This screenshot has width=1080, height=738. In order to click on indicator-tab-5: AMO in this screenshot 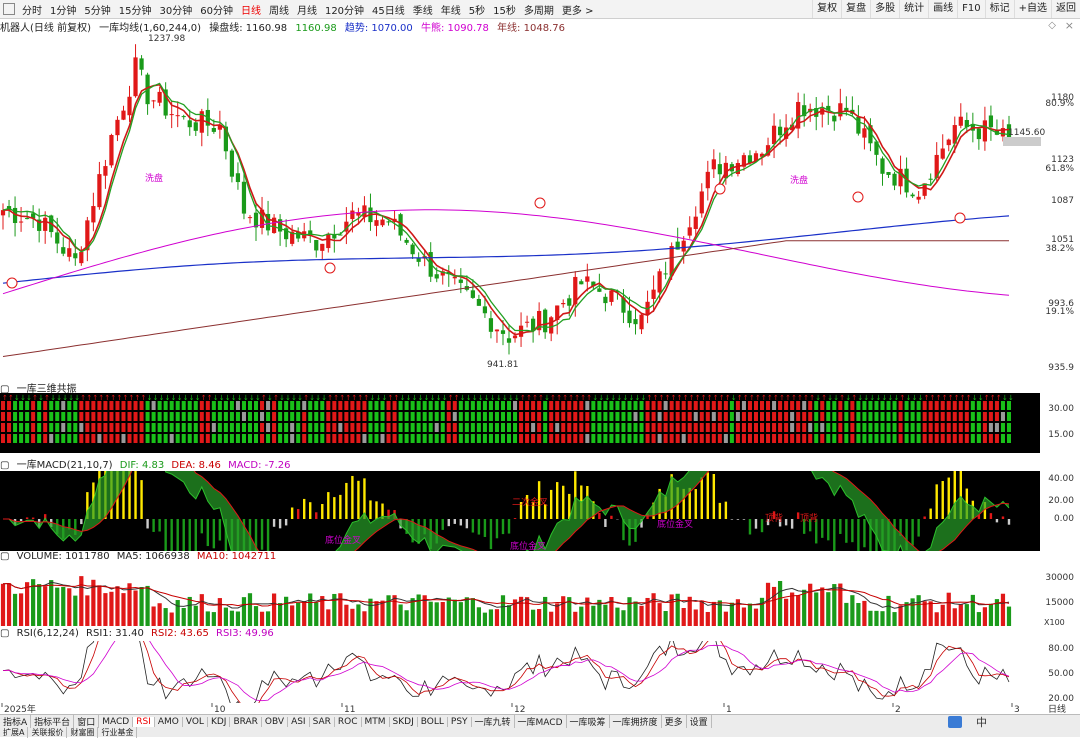, I will do `click(169, 721)`.